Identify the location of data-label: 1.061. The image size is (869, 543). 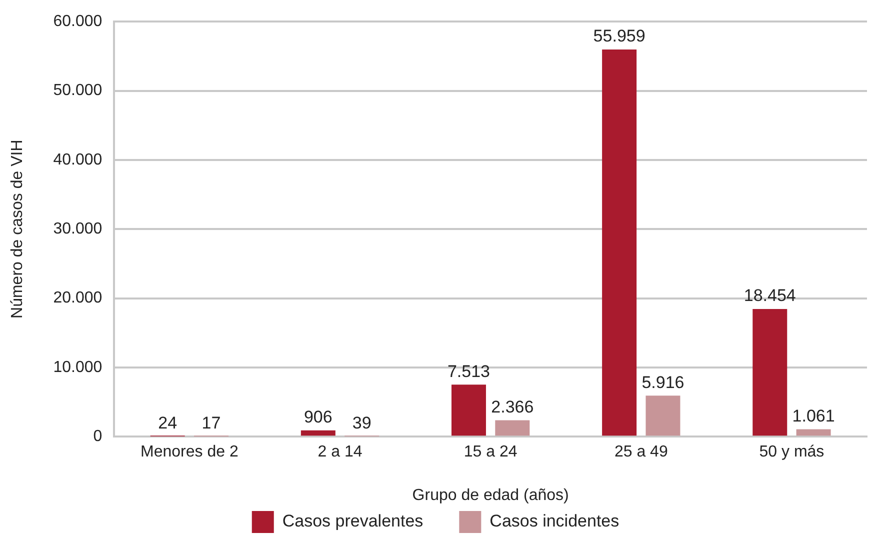
(813, 416).